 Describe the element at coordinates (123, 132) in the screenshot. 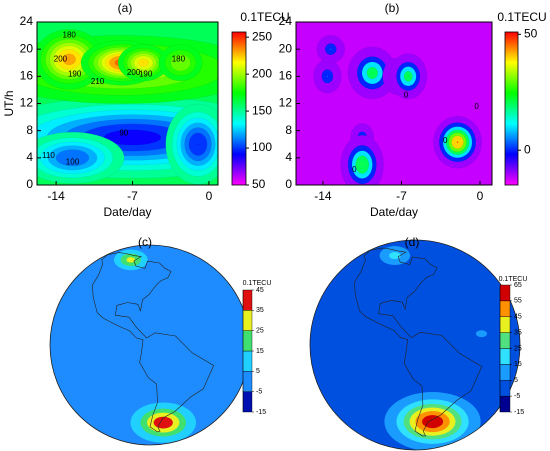

I see `contour-label: 90` at that location.